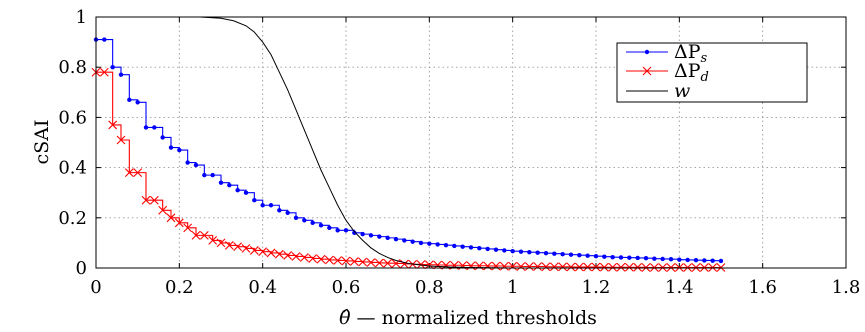  I want to click on y-tick-label: 0, so click(81, 268).